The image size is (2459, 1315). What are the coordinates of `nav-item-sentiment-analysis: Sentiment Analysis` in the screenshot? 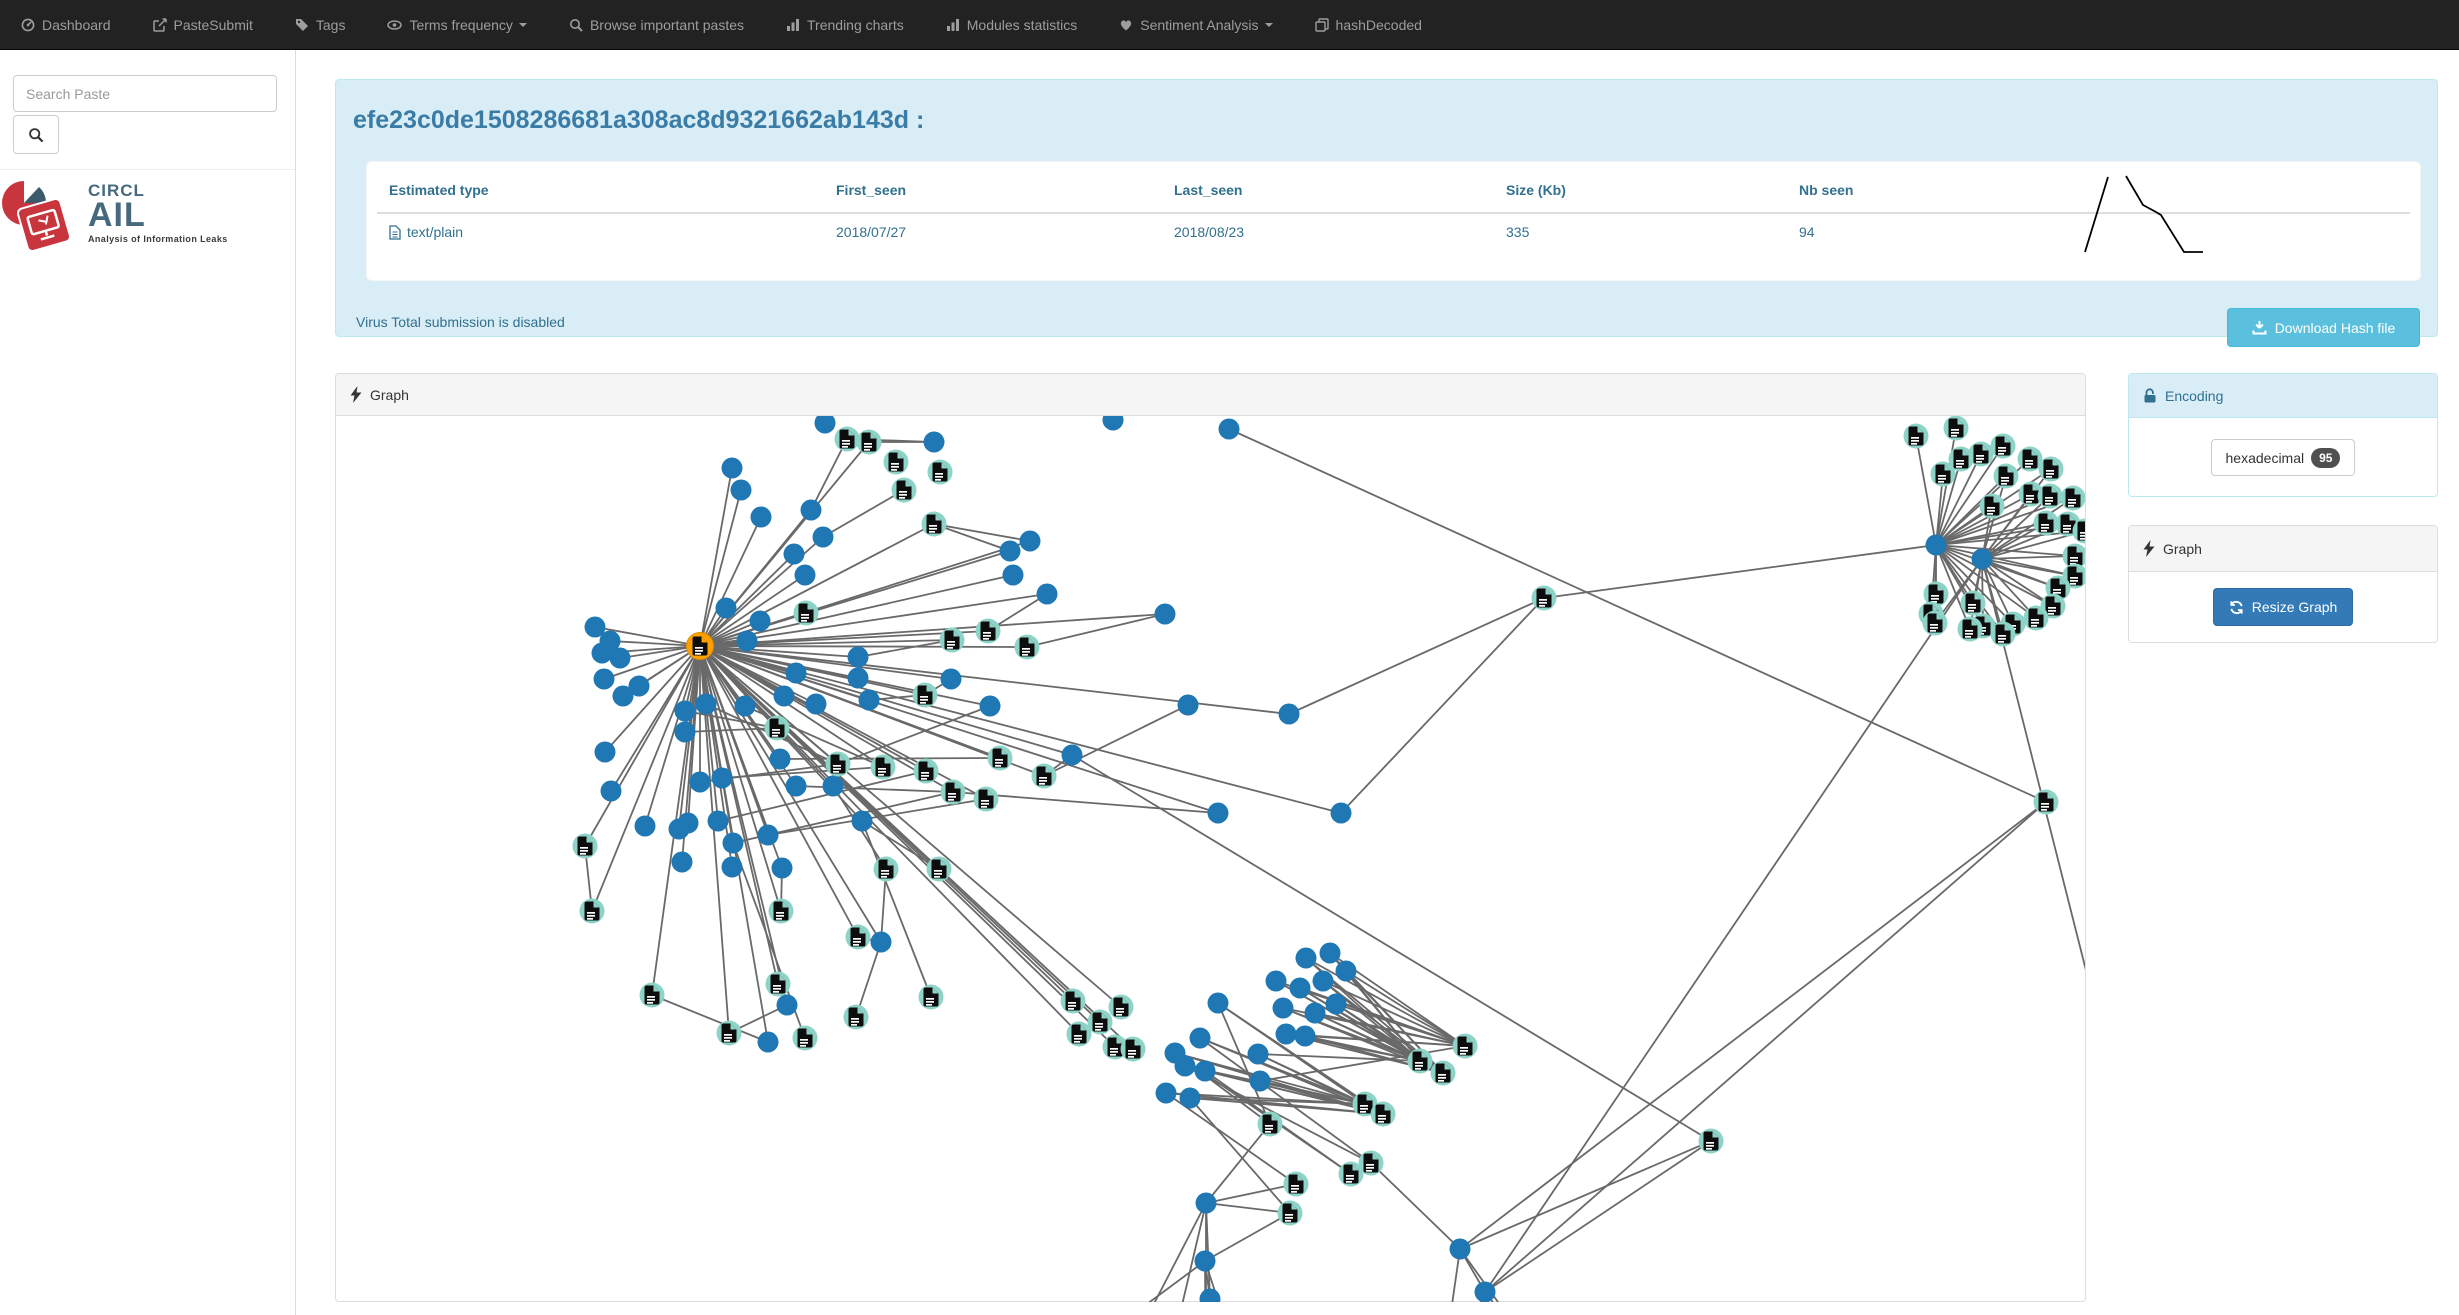 It's located at (1195, 24).